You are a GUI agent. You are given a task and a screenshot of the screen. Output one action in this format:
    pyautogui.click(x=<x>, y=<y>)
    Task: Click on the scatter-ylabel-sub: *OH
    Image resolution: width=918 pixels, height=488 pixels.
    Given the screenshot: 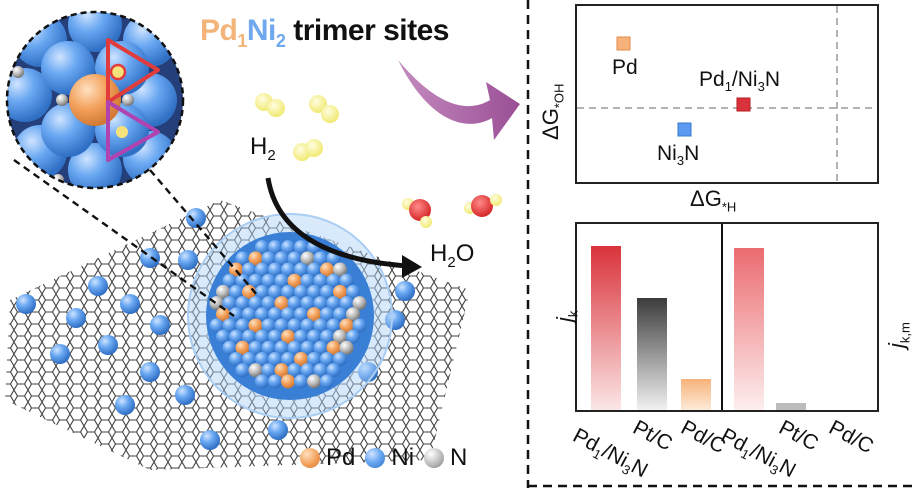 What is the action you would take?
    pyautogui.click(x=559, y=96)
    